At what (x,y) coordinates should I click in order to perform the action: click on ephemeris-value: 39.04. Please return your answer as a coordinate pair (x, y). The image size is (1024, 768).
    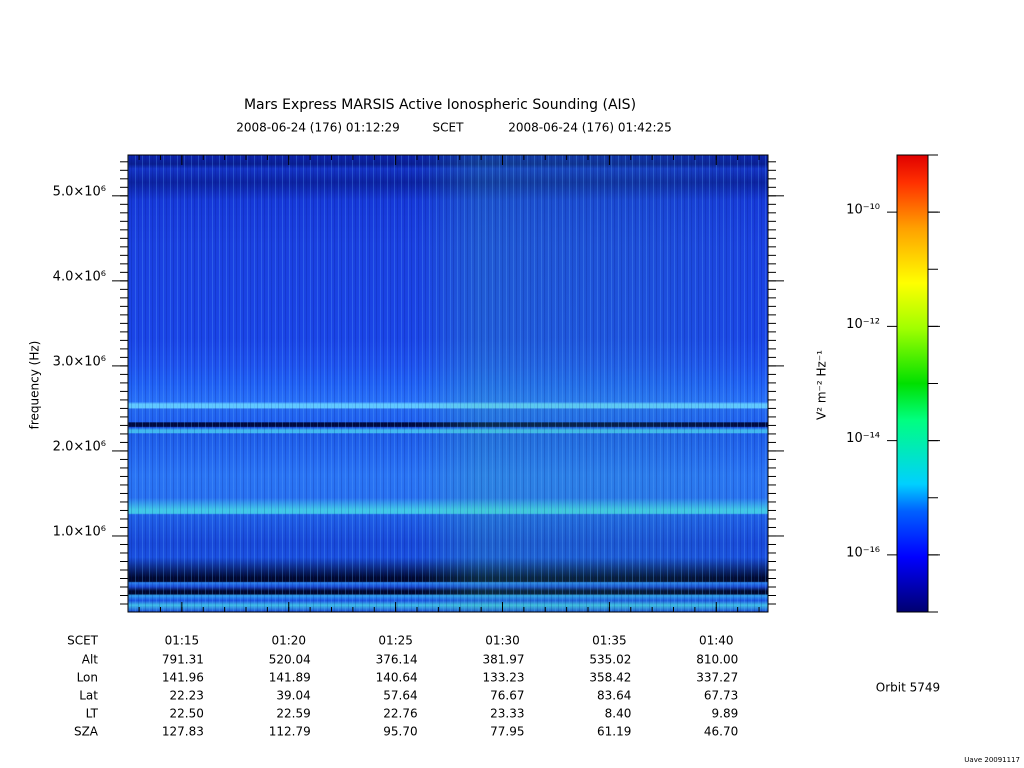
    Looking at the image, I should click on (293, 696).